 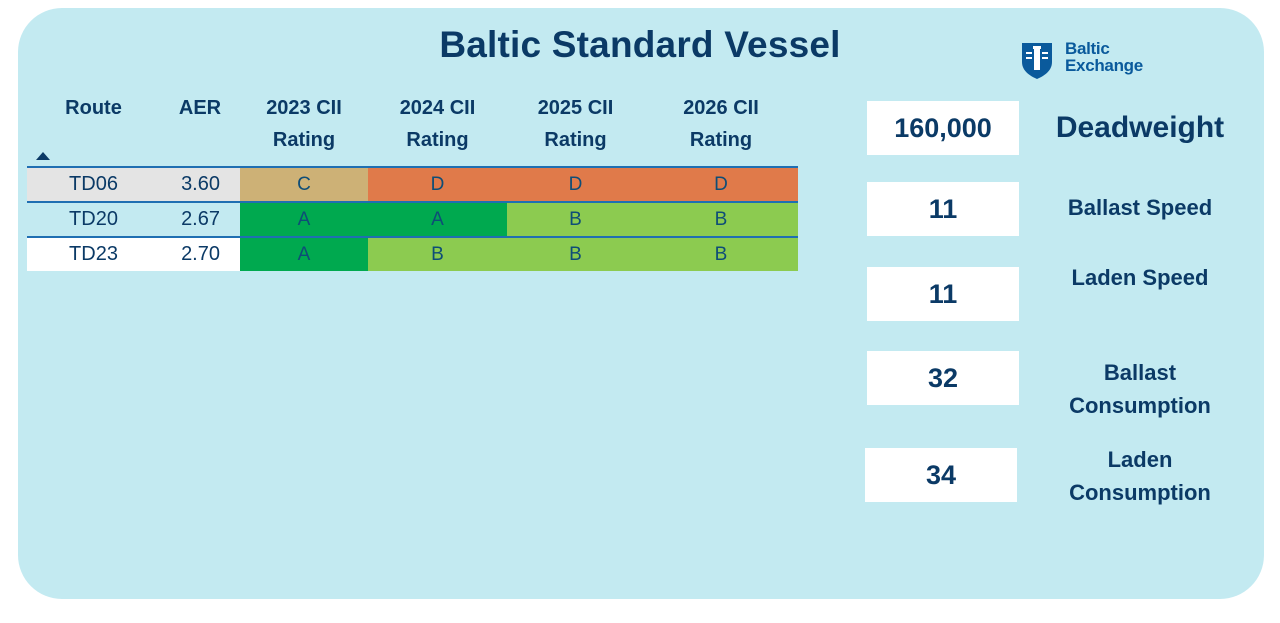 I want to click on logo-line-1: Baltic, so click(x=1087, y=48).